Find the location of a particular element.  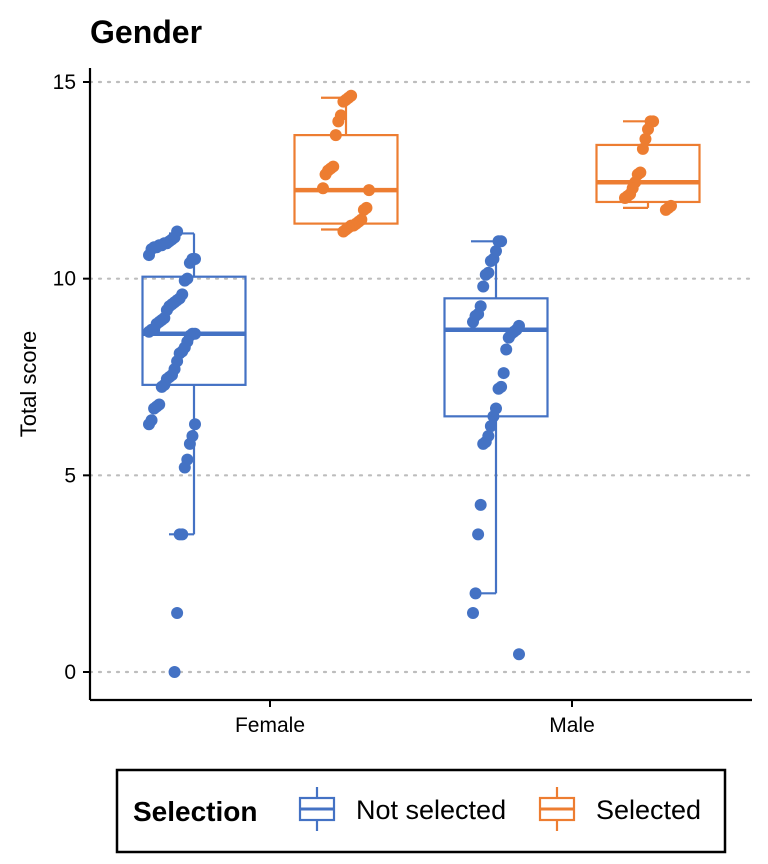

y-tick-label: 5 is located at coordinates (70, 475).